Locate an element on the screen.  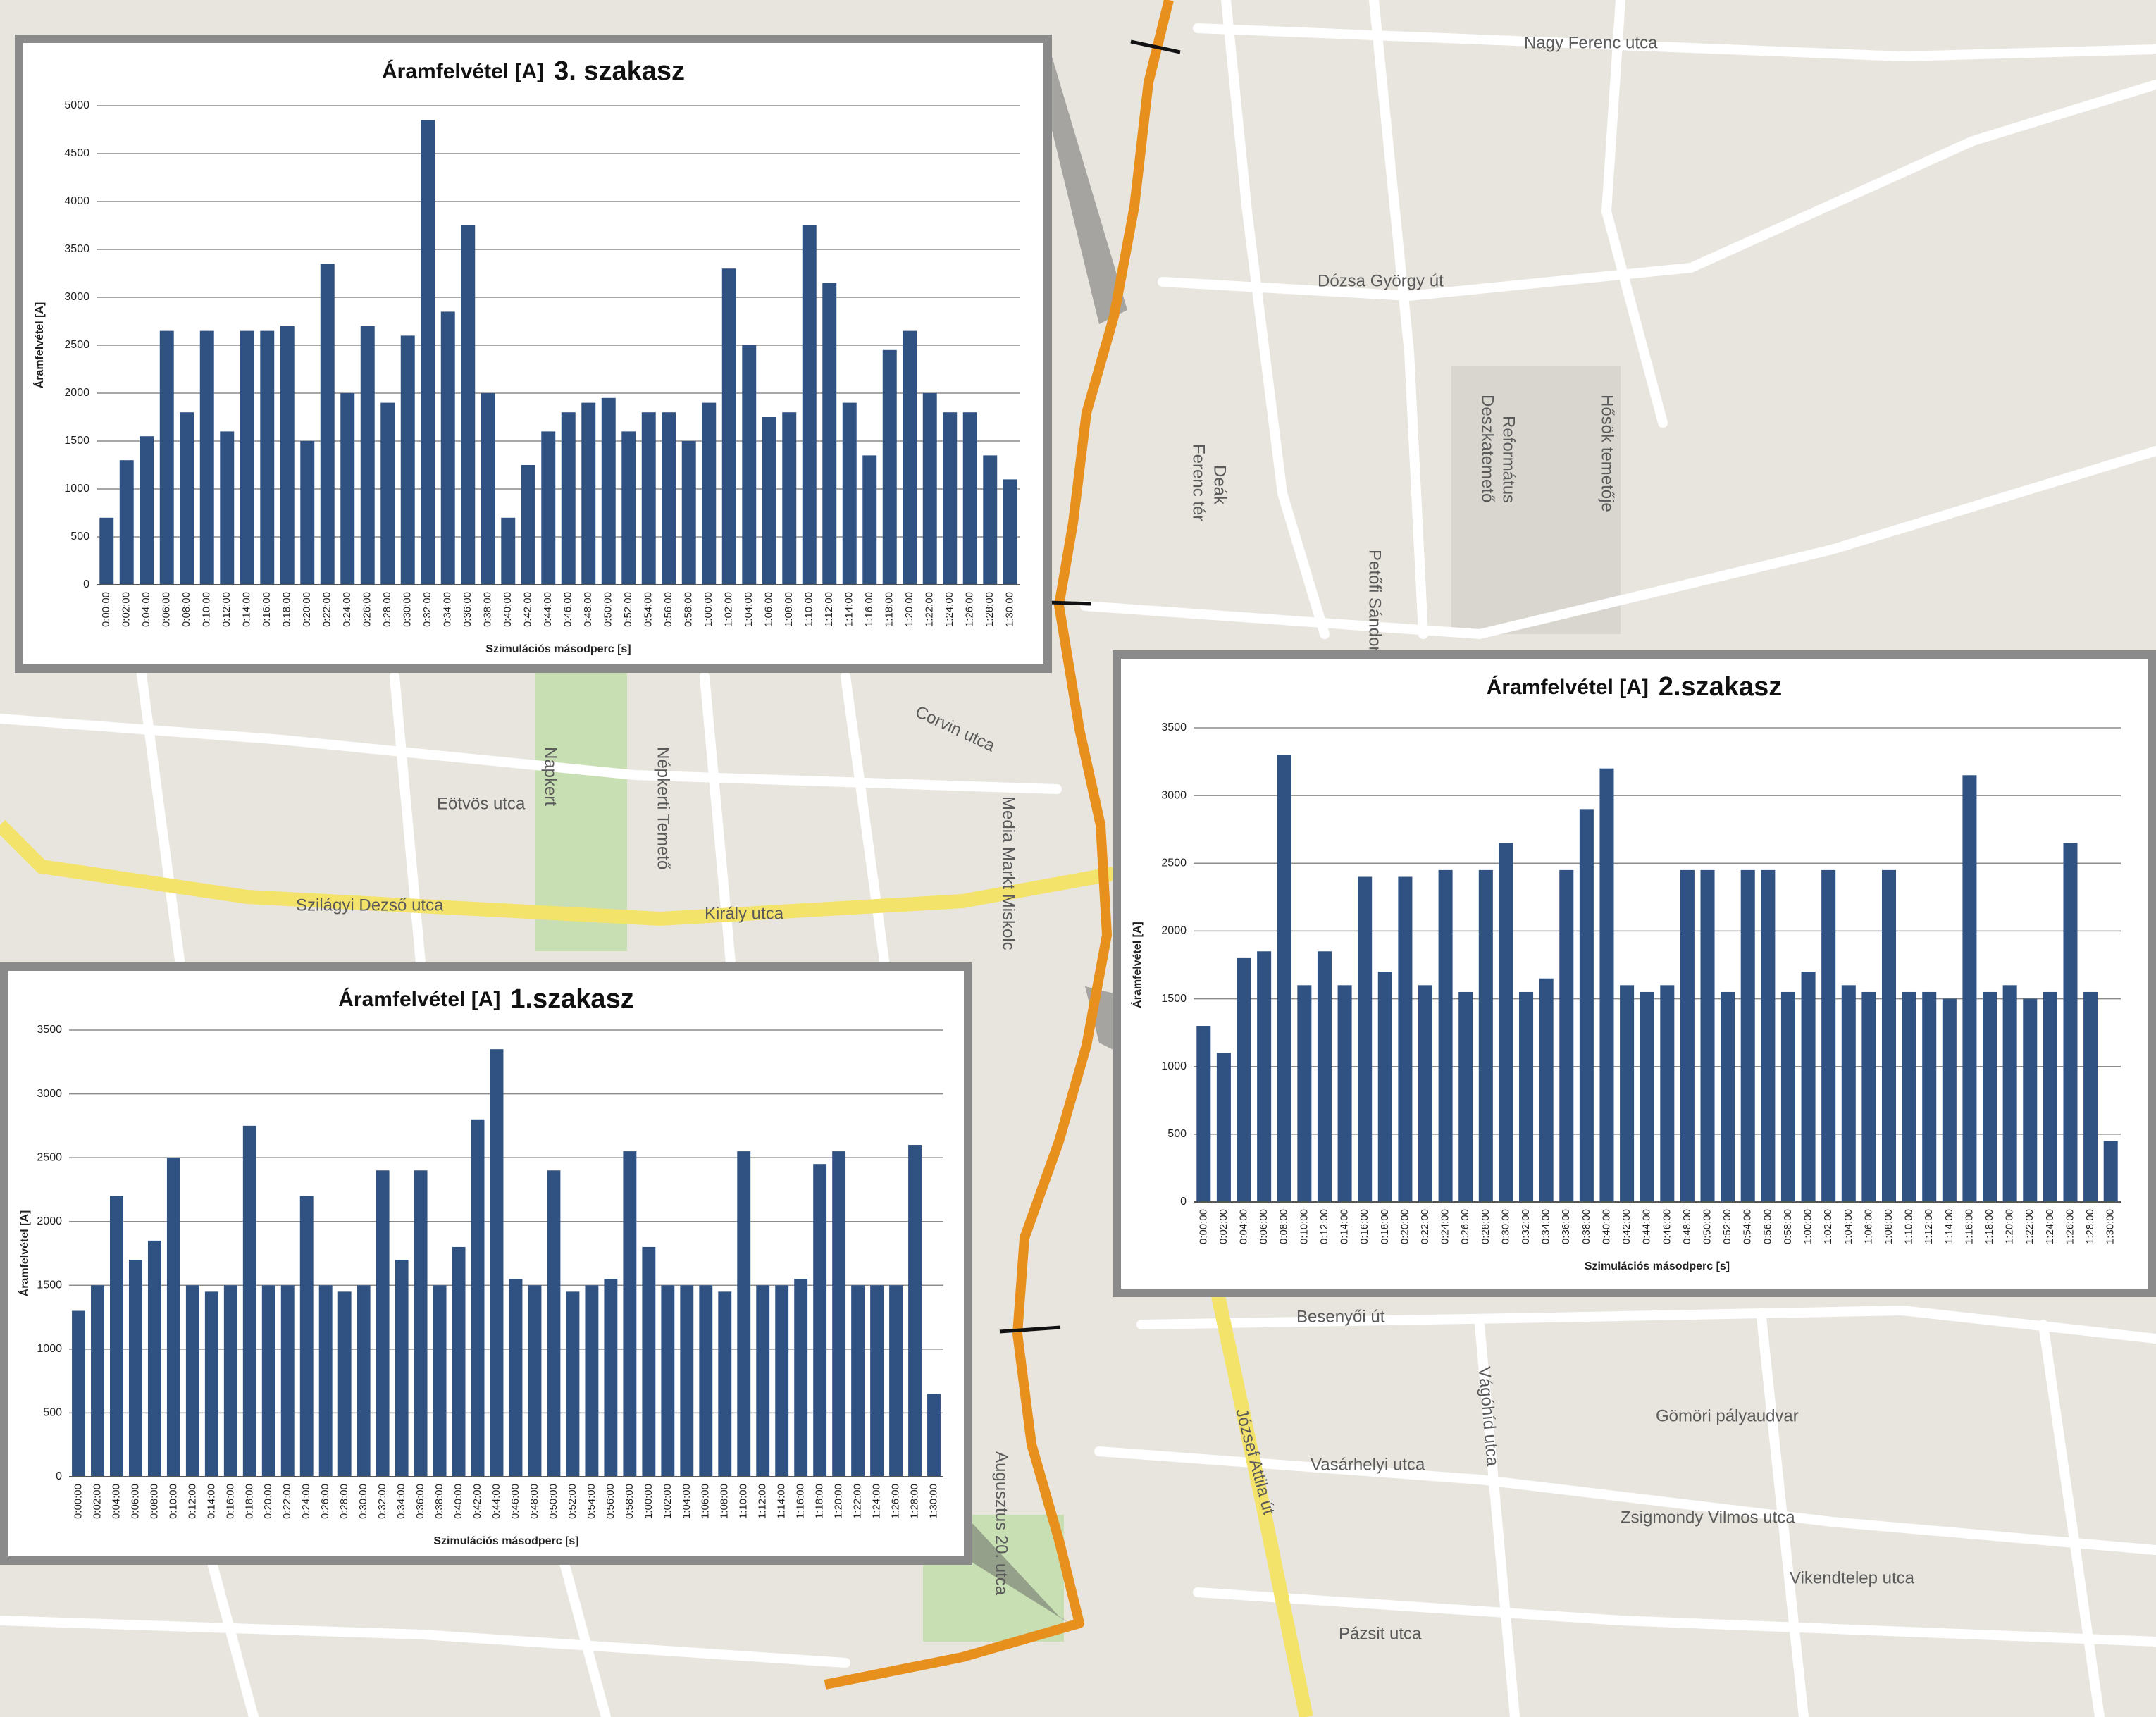
x-tick-label: 0:04:00 is located at coordinates (146, 609).